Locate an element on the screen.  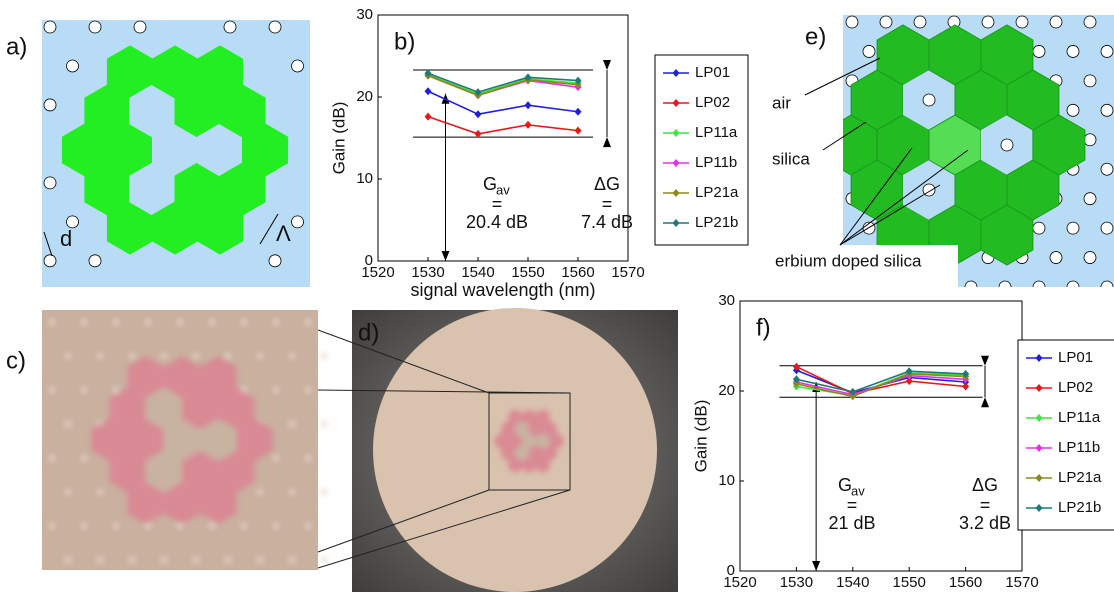
label-silica: silica is located at coordinates (791, 158).